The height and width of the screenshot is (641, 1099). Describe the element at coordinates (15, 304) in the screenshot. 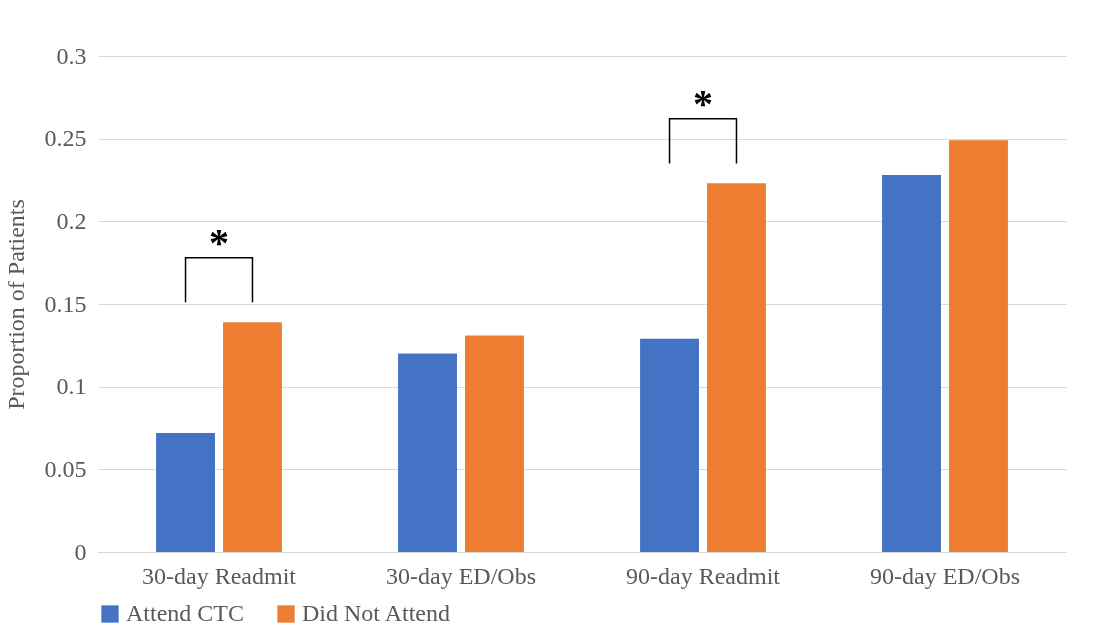

I see `y-axis-title: Proportion of Patients` at that location.